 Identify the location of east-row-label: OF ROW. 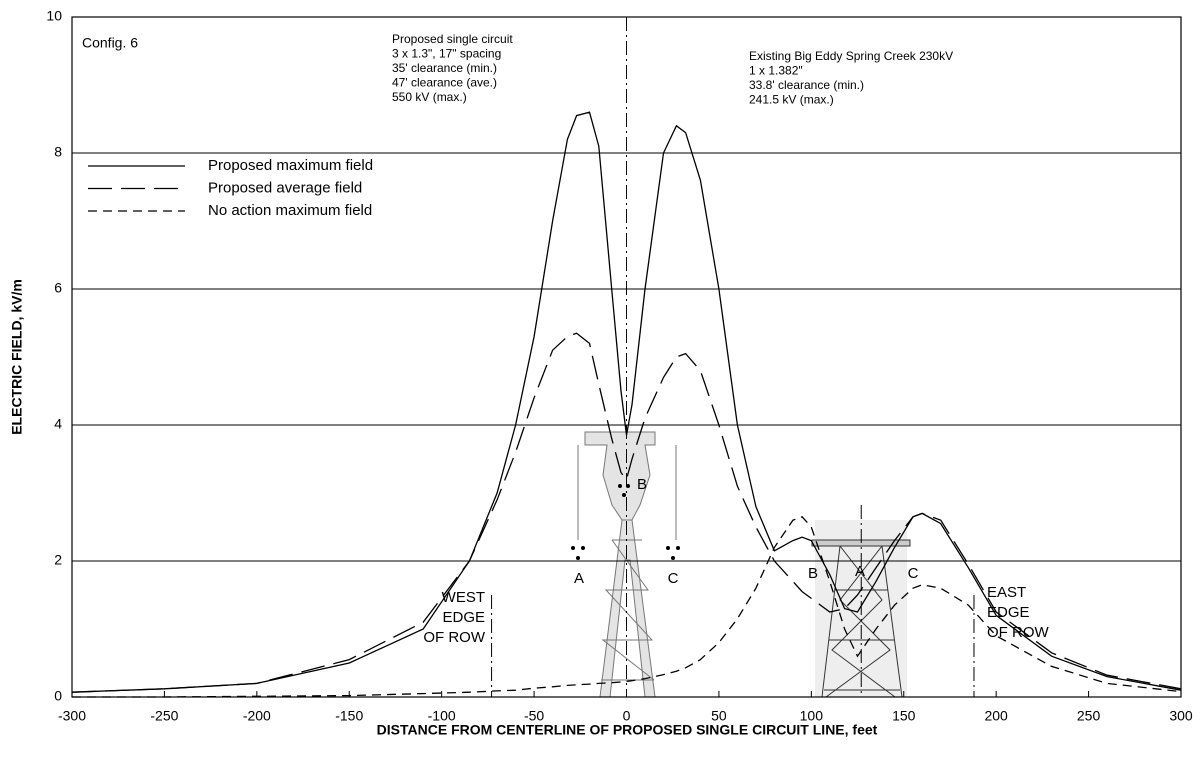
(1018, 632).